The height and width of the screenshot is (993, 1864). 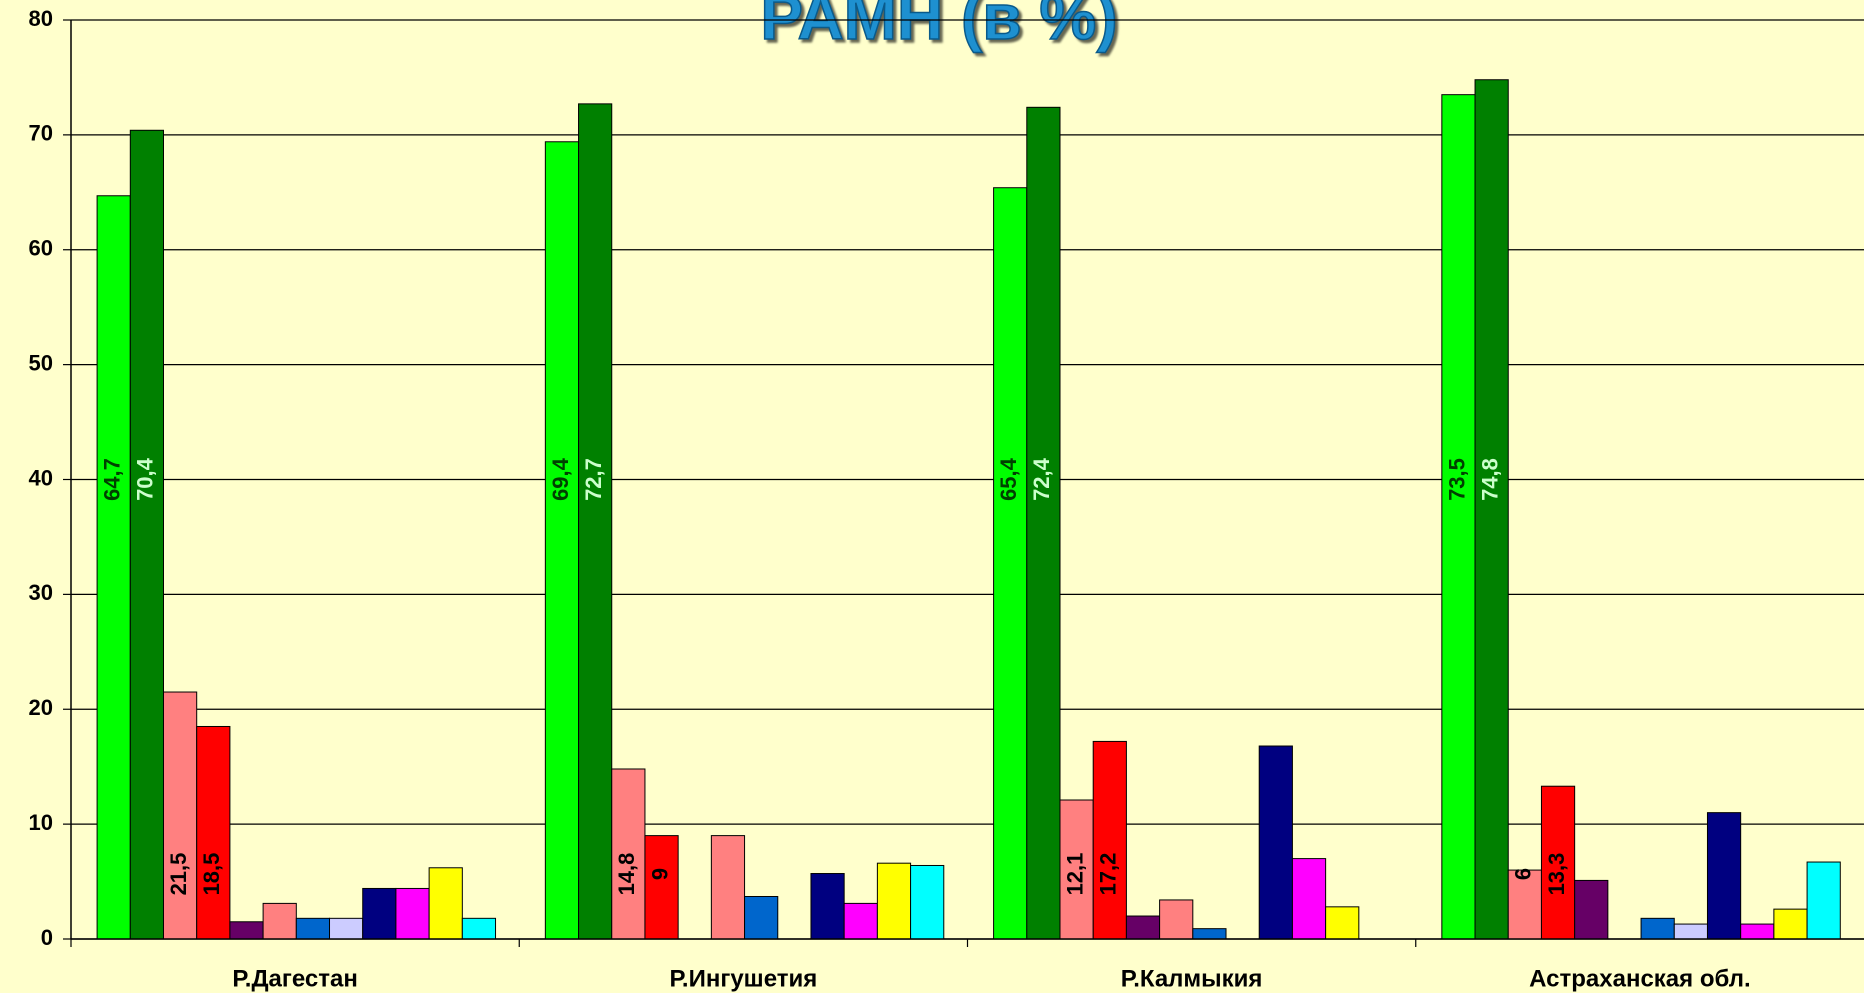 I want to click on y-tick-label: 40, so click(x=41, y=477).